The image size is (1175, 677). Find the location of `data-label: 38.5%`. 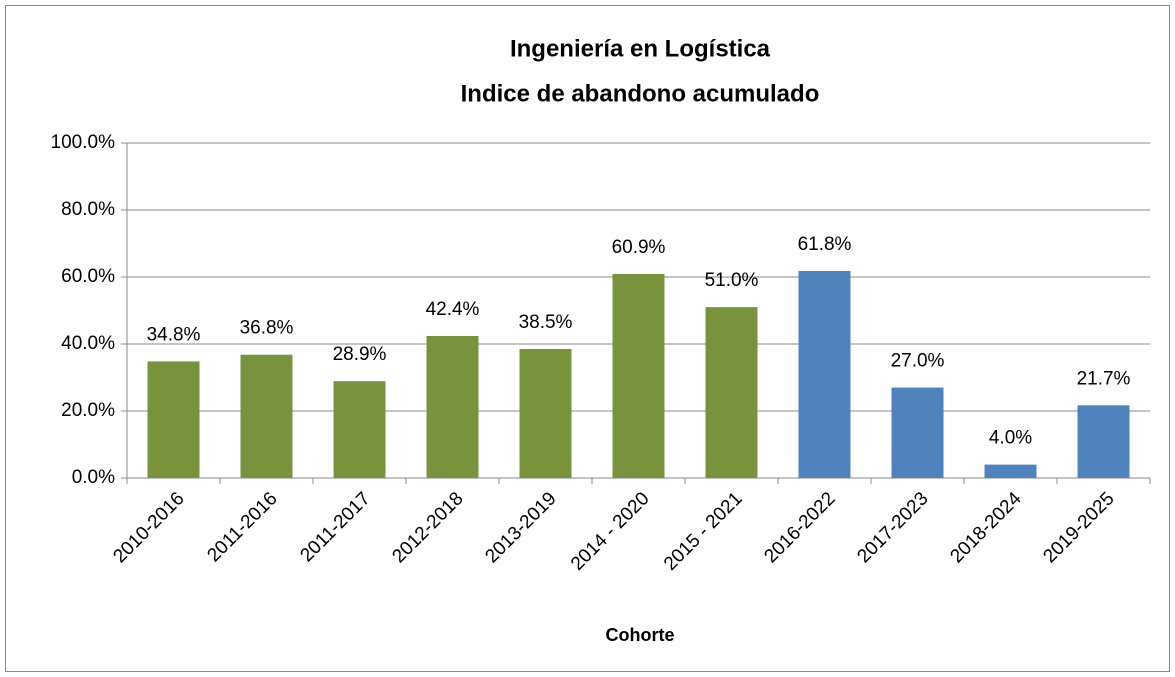

data-label: 38.5% is located at coordinates (546, 322).